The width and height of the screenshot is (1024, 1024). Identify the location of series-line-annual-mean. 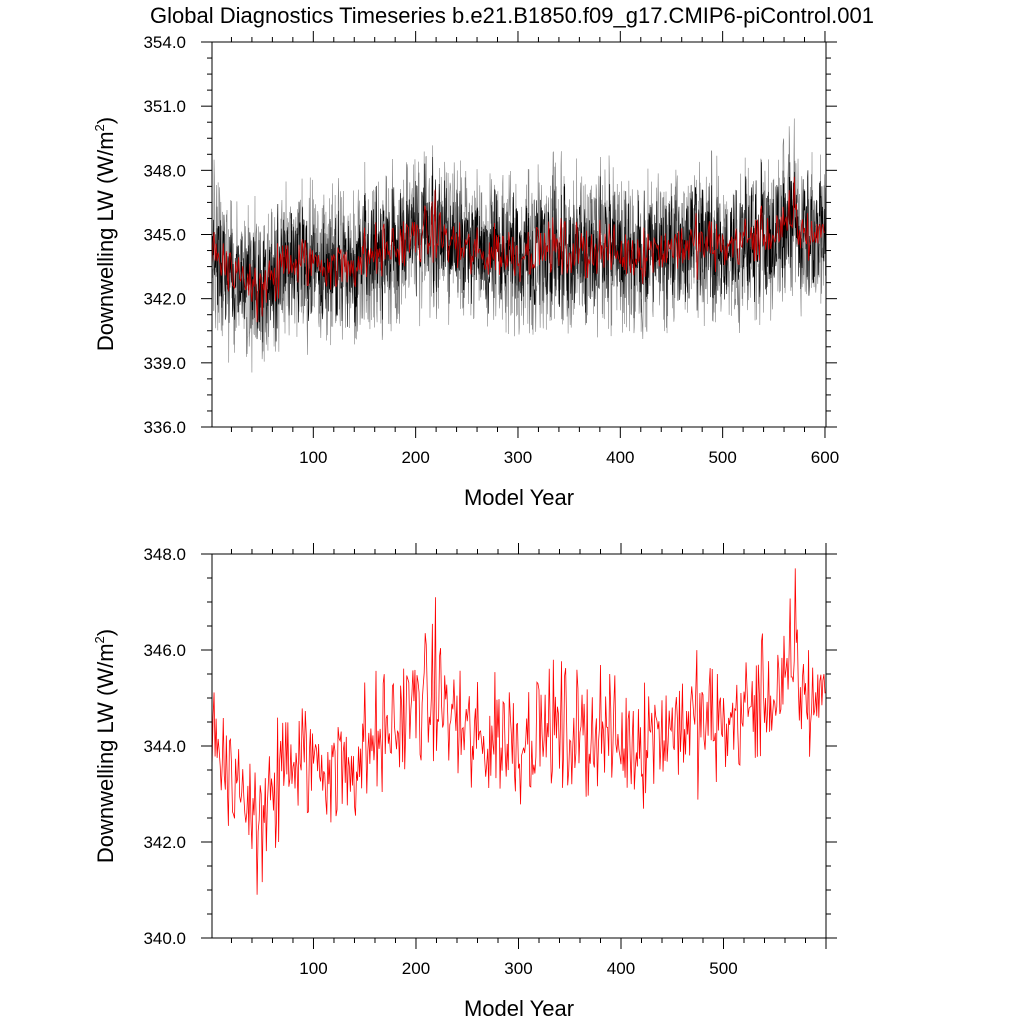
(518, 249).